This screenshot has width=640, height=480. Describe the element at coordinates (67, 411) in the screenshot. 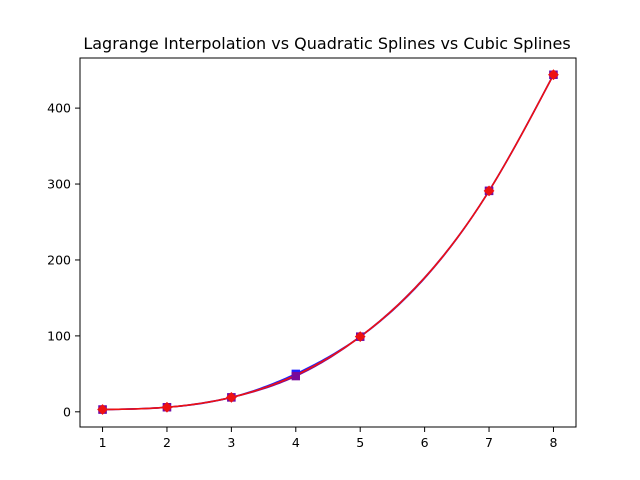

I see `y-tick-label: 0` at that location.